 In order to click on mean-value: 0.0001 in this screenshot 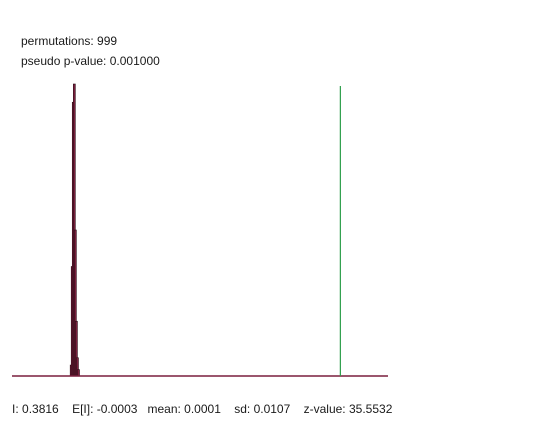, I will do `click(202, 409)`.